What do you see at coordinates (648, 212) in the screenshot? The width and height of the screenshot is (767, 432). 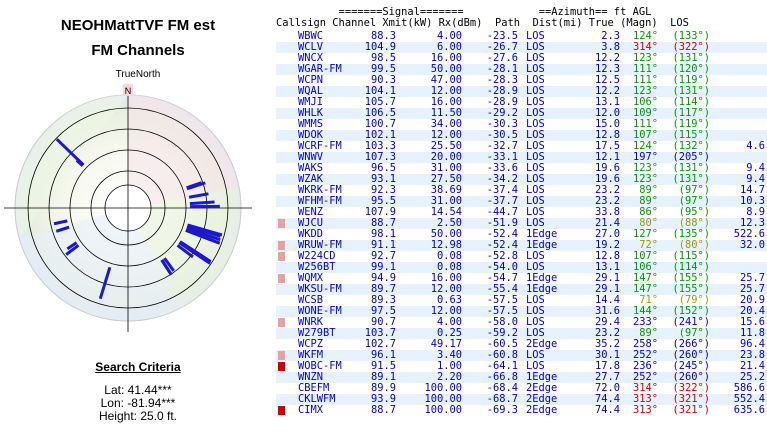 I see `cell-tr: 86°` at bounding box center [648, 212].